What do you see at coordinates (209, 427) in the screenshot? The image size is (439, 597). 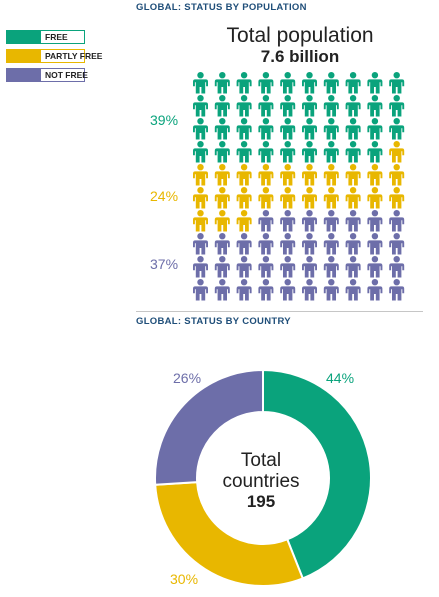 I see `donut-slice-not-free` at bounding box center [209, 427].